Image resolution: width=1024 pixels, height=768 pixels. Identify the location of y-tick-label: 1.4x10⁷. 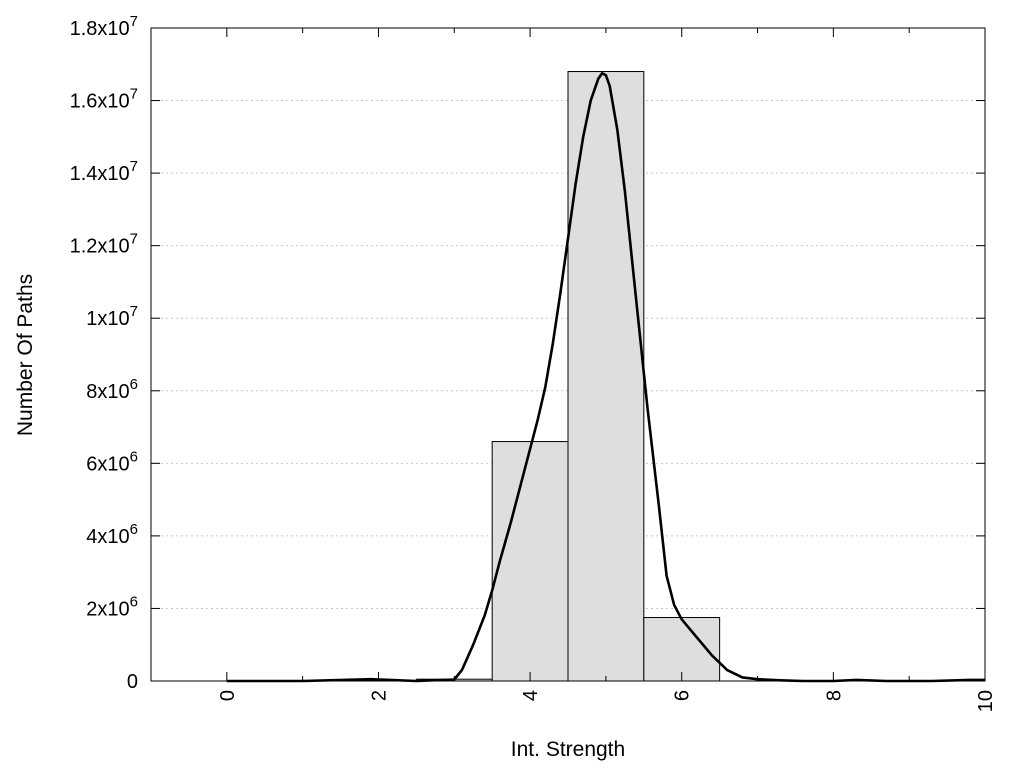
(104, 171).